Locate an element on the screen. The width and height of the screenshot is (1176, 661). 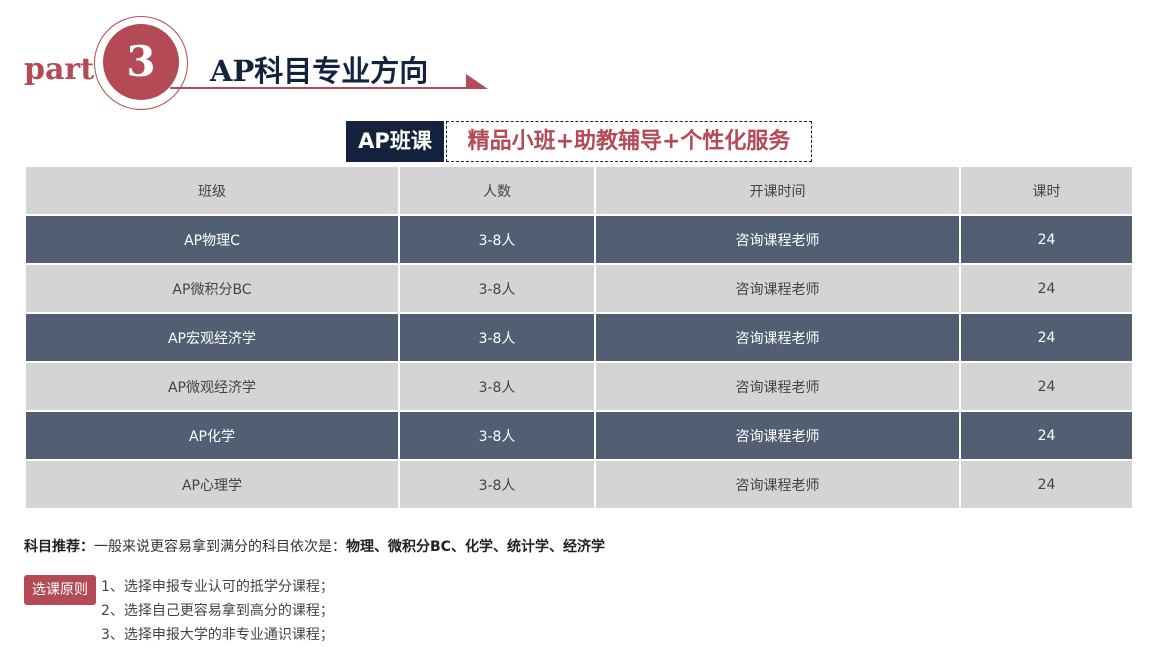
number-ring is located at coordinates (141, 63).